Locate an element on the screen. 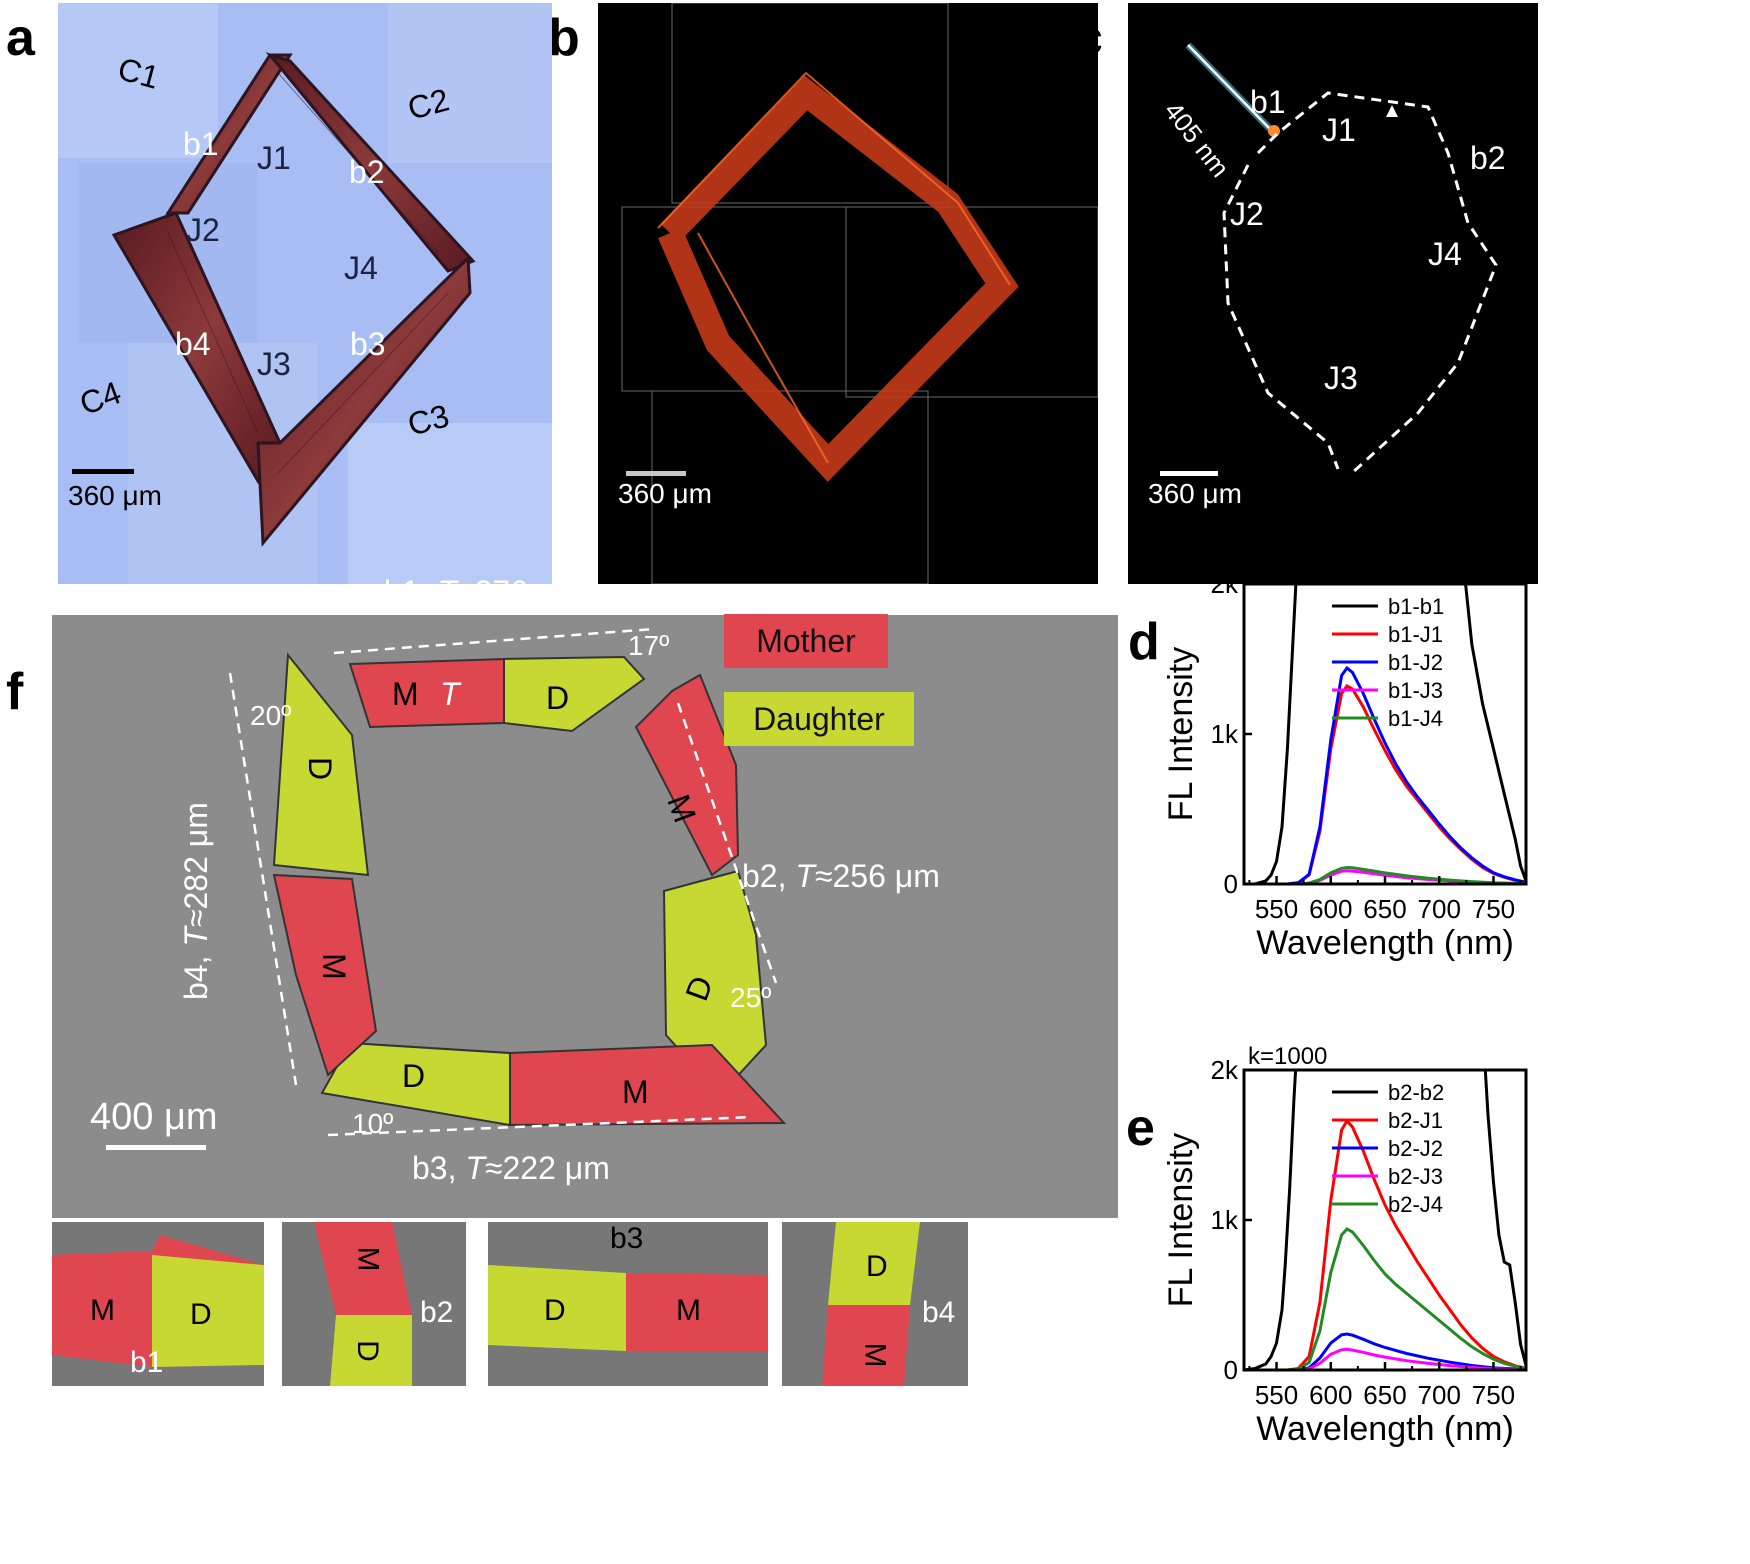 Image resolution: width=1750 pixels, height=1564 pixels. y-axis-label: FL Intensity is located at coordinates (1181, 734).